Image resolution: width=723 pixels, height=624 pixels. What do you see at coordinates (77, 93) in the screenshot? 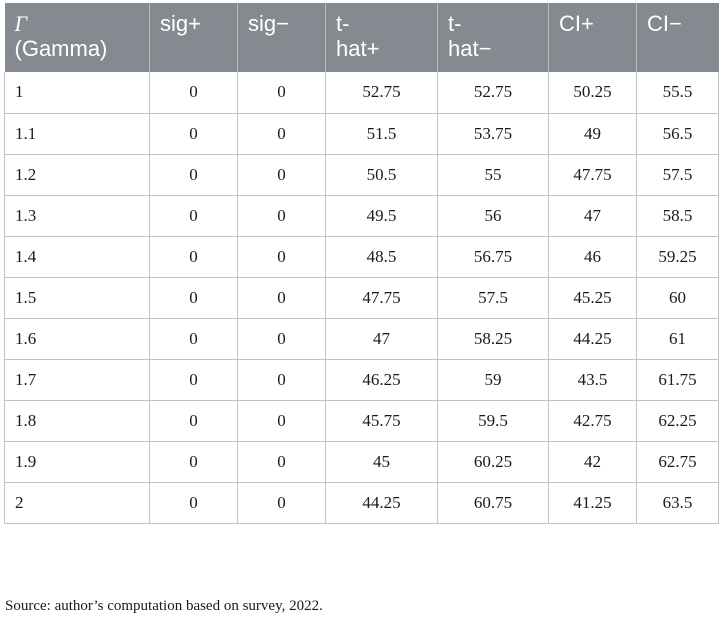
I see `cell-gamma: 1` at bounding box center [77, 93].